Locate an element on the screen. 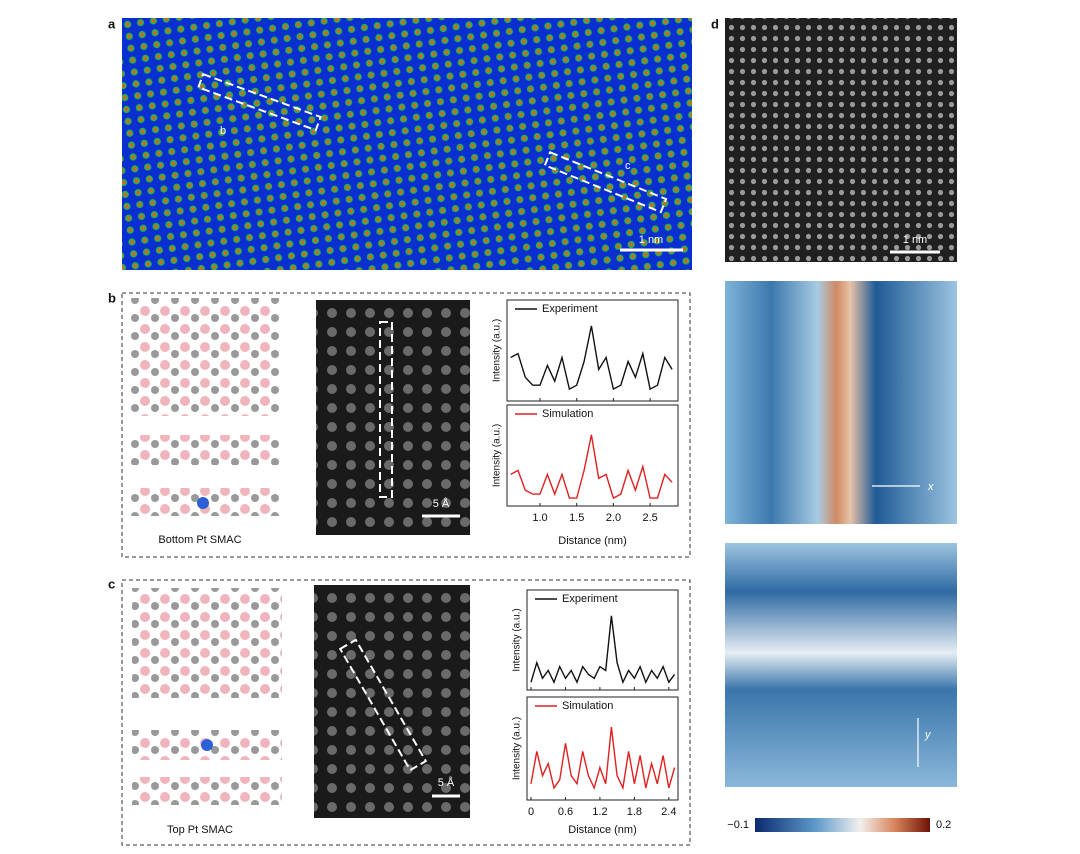 The image size is (1080, 854). x-tick-label: 0 is located at coordinates (531, 812).